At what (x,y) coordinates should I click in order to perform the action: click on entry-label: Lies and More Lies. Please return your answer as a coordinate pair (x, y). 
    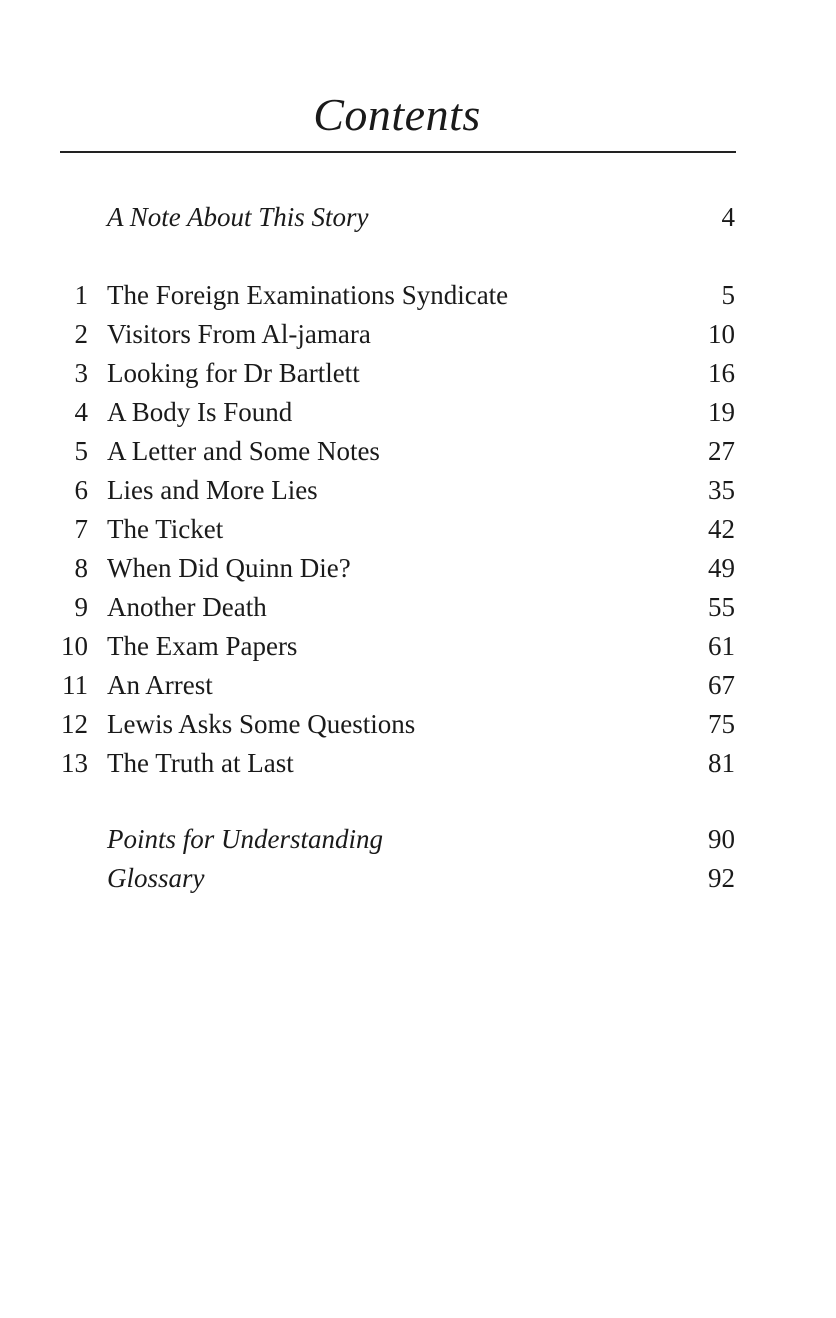
    Looking at the image, I should click on (212, 490).